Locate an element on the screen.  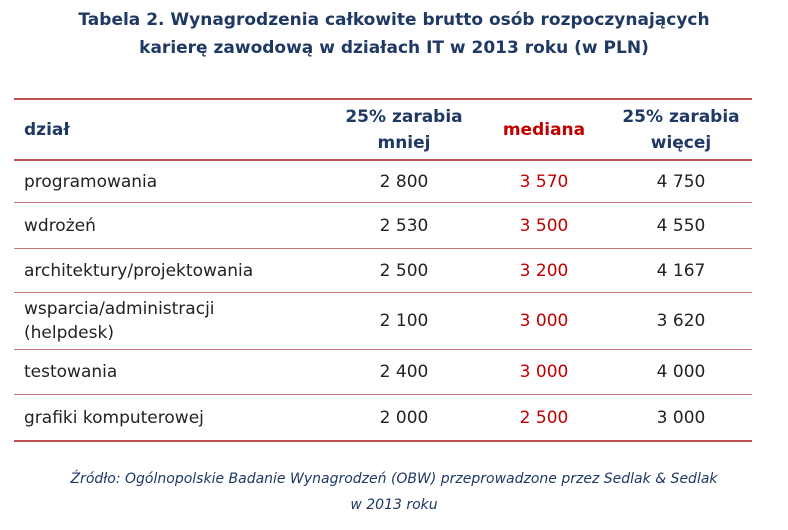
median-value: 2 500 is located at coordinates (544, 417).